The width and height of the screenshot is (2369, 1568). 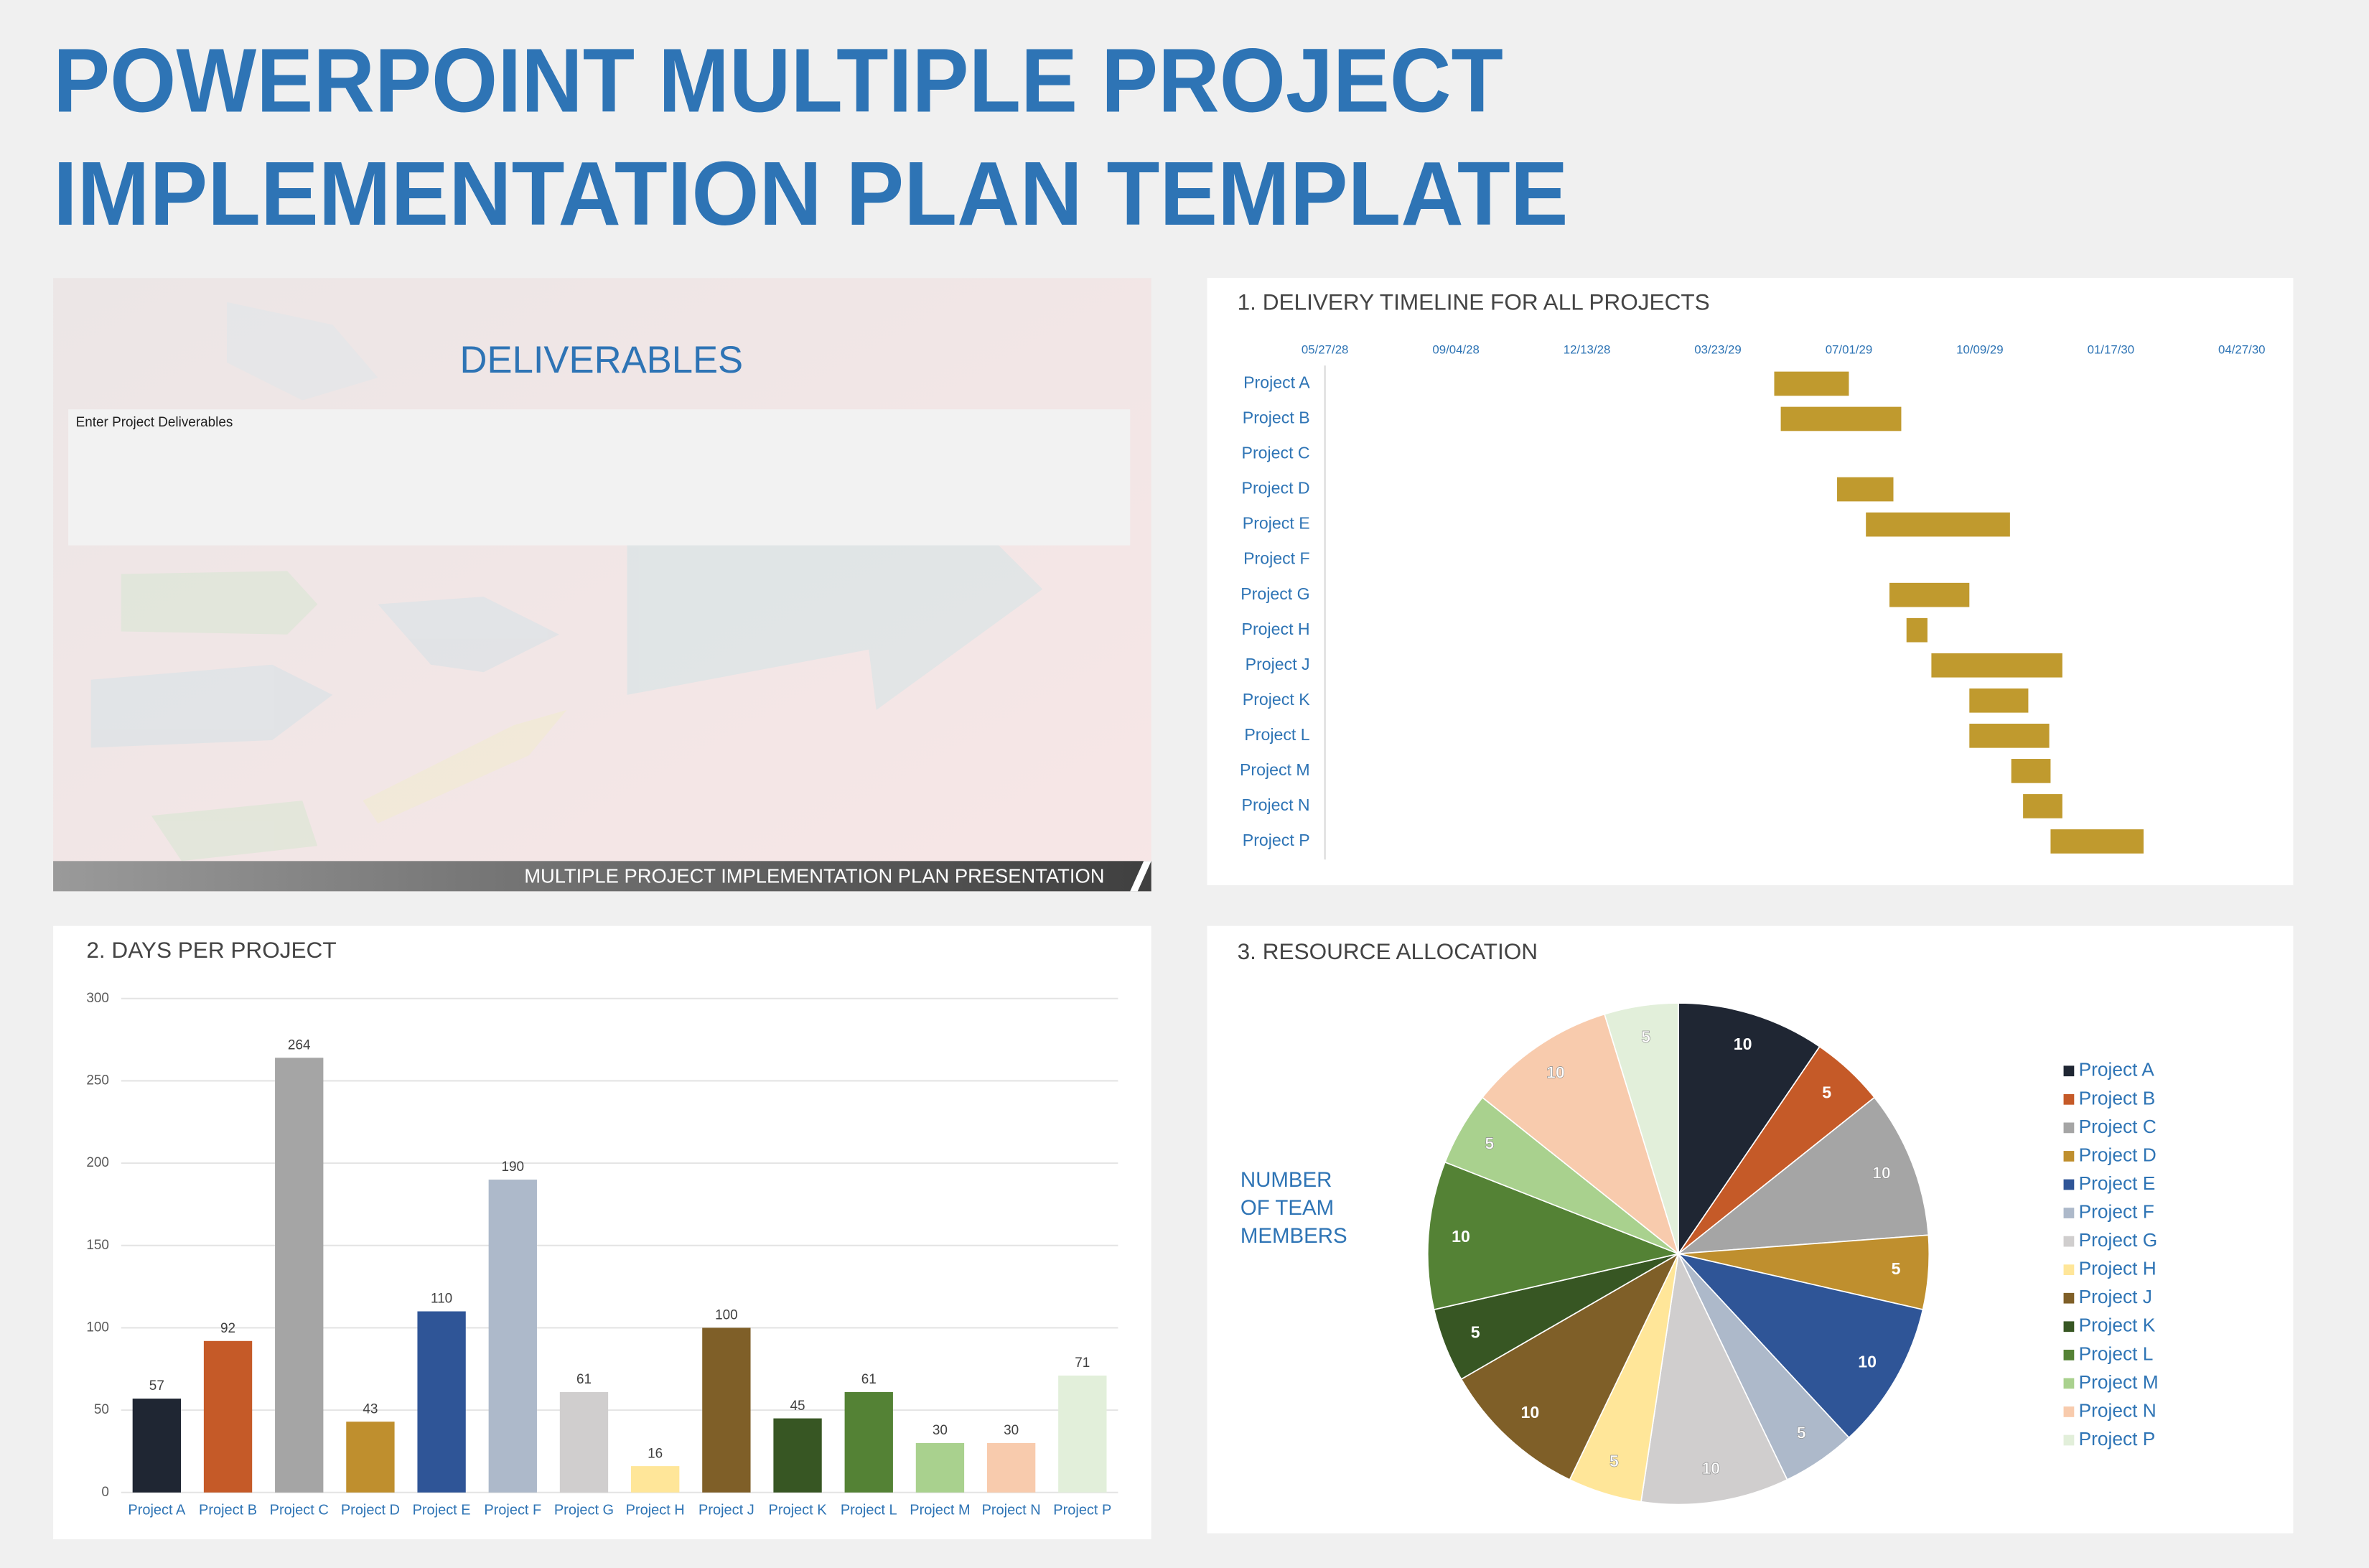 What do you see at coordinates (1274, 593) in the screenshot?
I see `y-tick-label: Project G` at bounding box center [1274, 593].